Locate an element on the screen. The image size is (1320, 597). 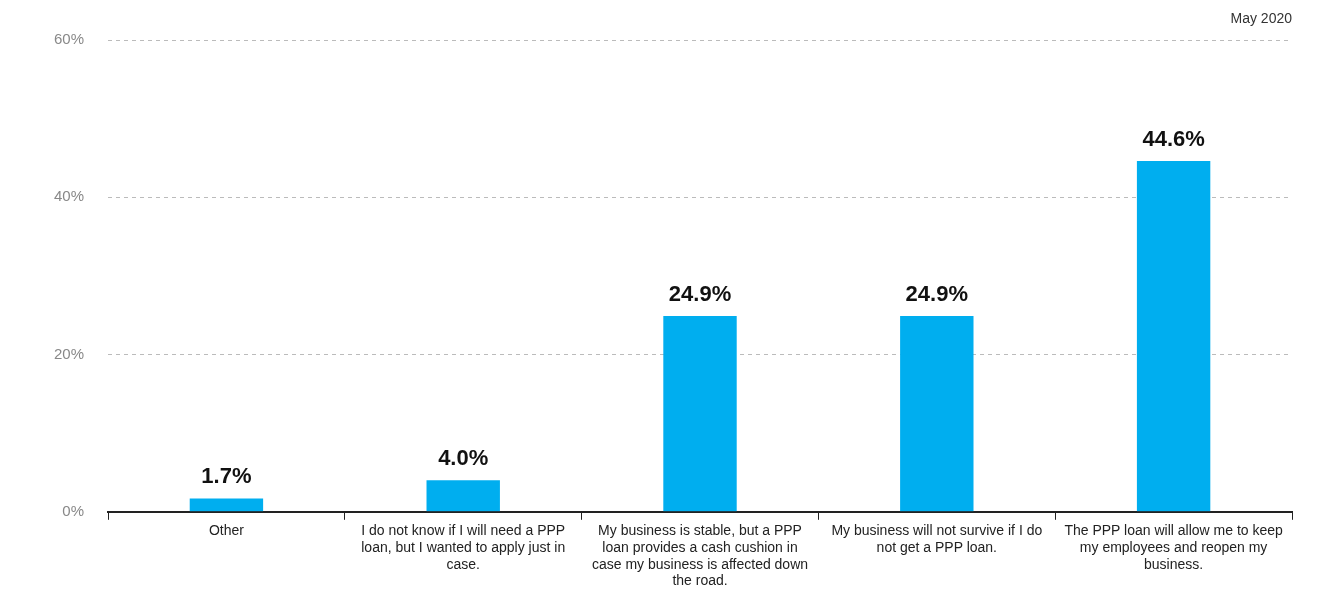
x-tick-label: I do not know if I will need a PPP loan, but I wanted to apply just in case. is located at coordinates (463, 547).